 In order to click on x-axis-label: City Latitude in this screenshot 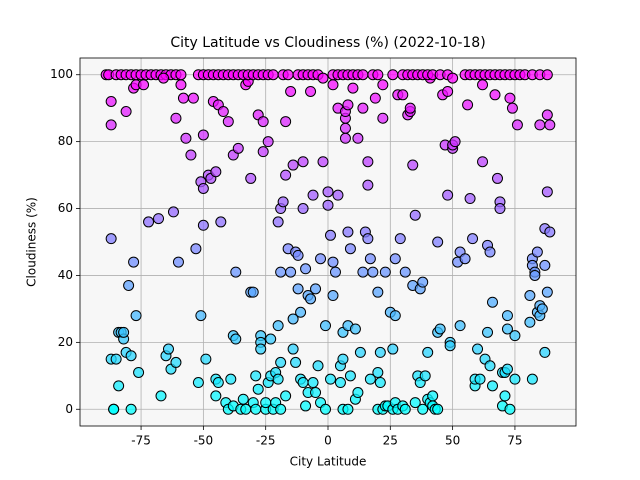, I will do `click(328, 462)`.